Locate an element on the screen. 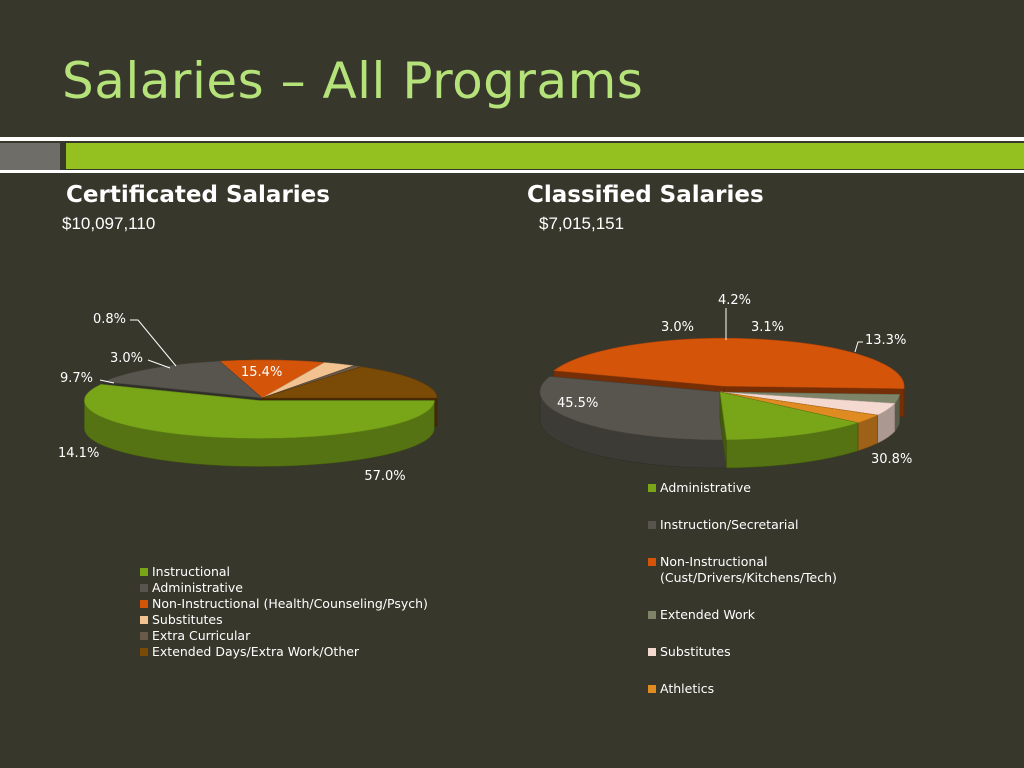 Image resolution: width=1024 pixels, height=768 pixels. legend1-label-5: Extended Days/Extra Work/Other is located at coordinates (256, 651).